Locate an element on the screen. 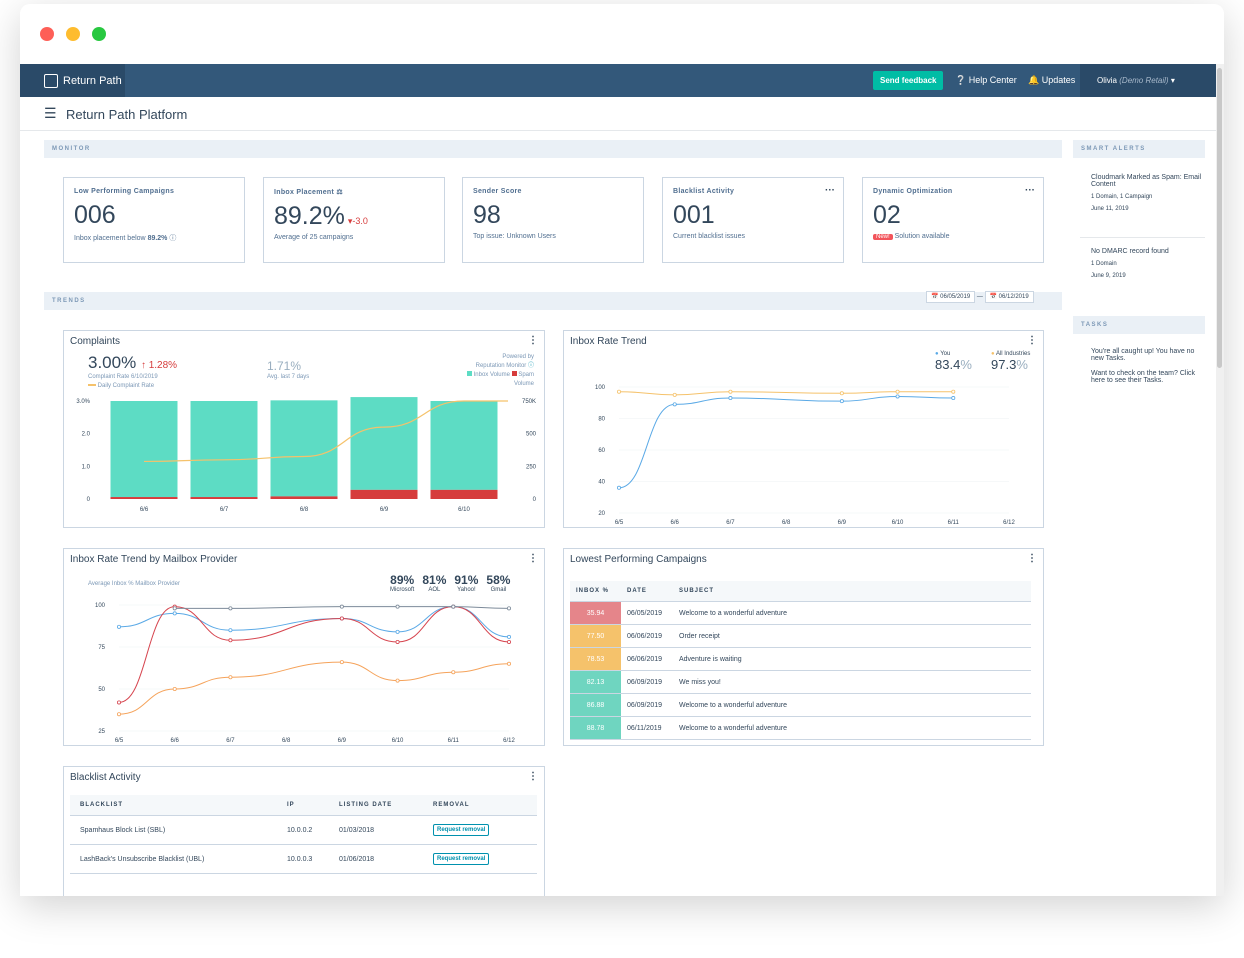  scrollbar is located at coordinates (1220, 480).